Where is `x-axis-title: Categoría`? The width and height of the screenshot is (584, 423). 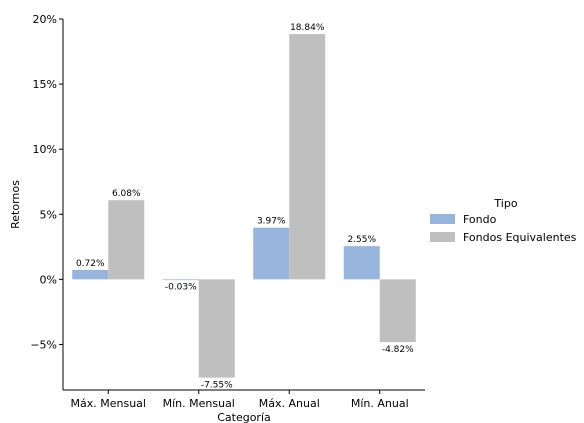 x-axis-title: Categoría is located at coordinates (244, 417).